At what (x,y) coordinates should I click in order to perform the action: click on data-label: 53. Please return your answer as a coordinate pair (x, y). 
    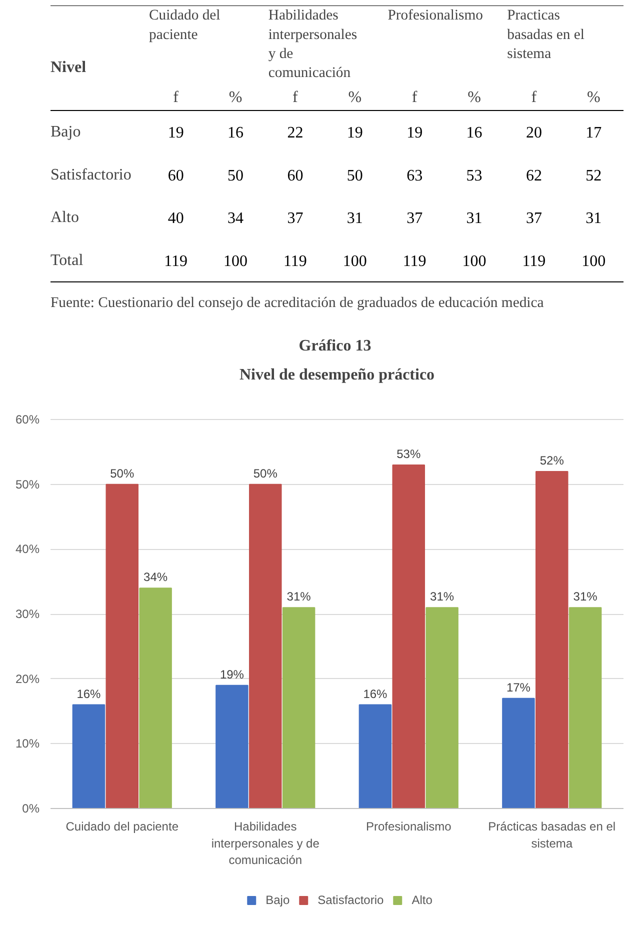
    Looking at the image, I should click on (474, 175).